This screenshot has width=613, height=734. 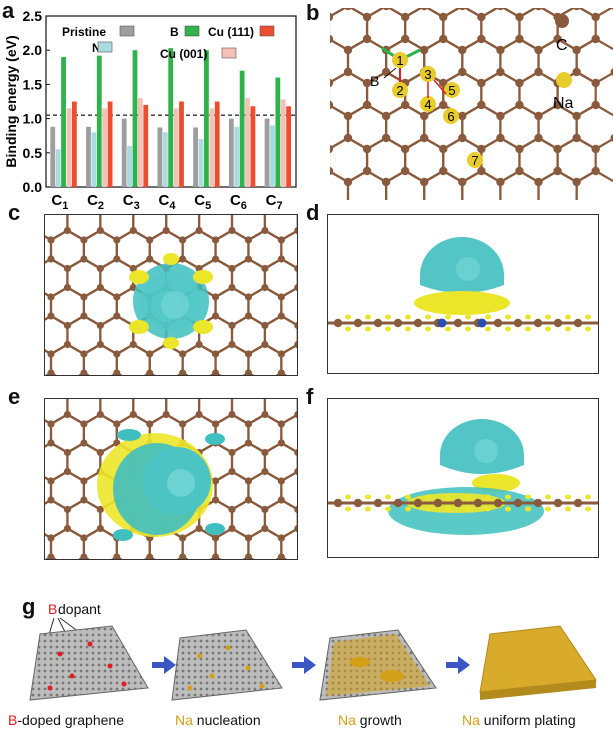 I want to click on yellow-layer, so click(x=462, y=303).